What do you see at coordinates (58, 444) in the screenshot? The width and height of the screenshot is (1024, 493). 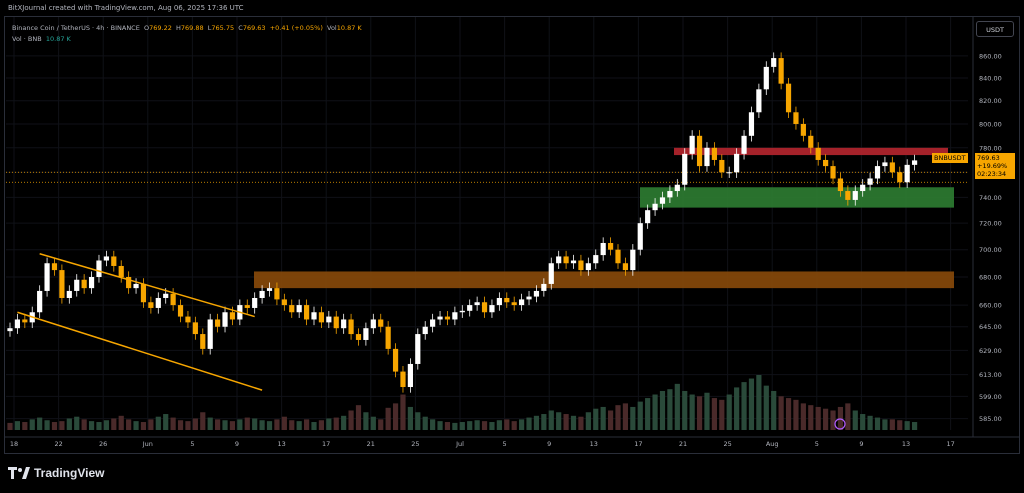 I see `x-tick-label: 22` at bounding box center [58, 444].